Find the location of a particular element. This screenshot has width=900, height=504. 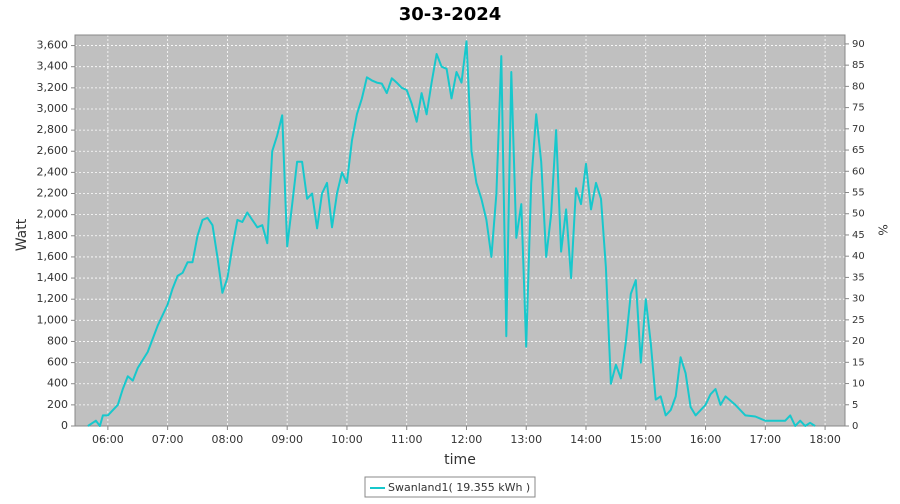

x-tick-label: 08:00 is located at coordinates (228, 439).